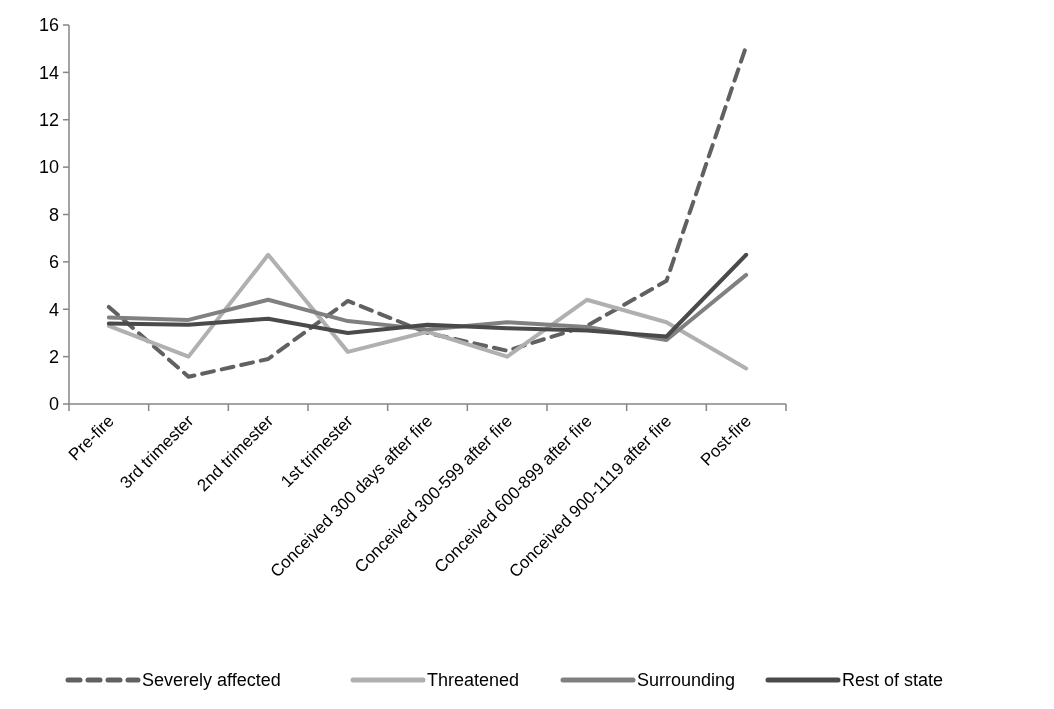 This screenshot has width=1054, height=709. Describe the element at coordinates (686, 680) in the screenshot. I see `legend-label: Surrounding` at that location.